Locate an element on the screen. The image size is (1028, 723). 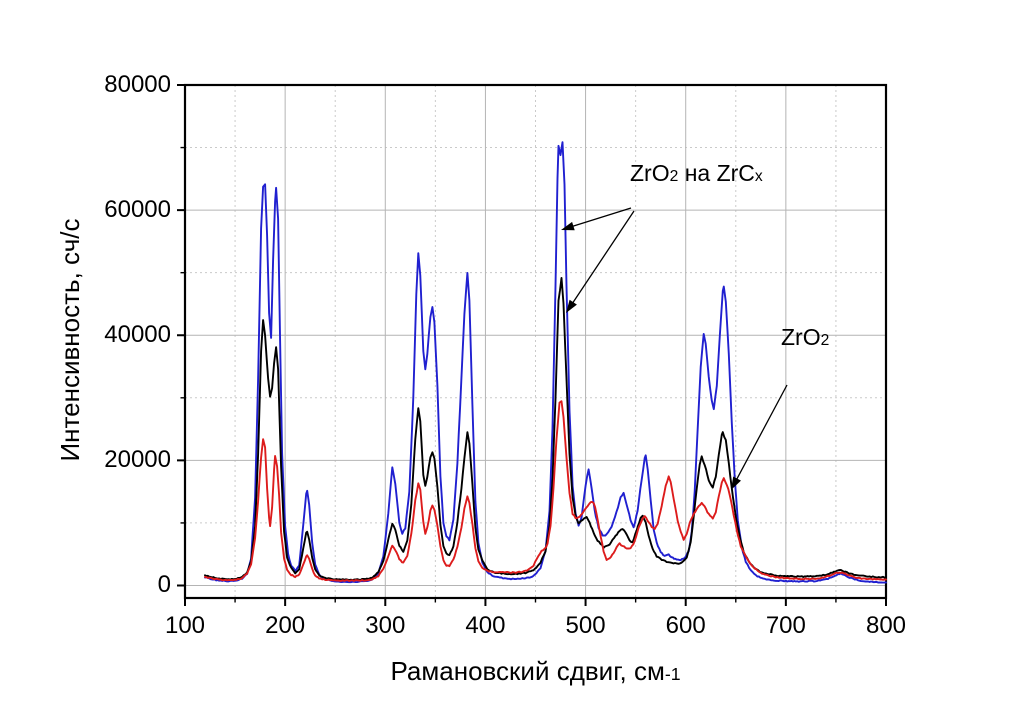
y-axis-title: Интенсивность, сч/с is located at coordinates (70, 340).